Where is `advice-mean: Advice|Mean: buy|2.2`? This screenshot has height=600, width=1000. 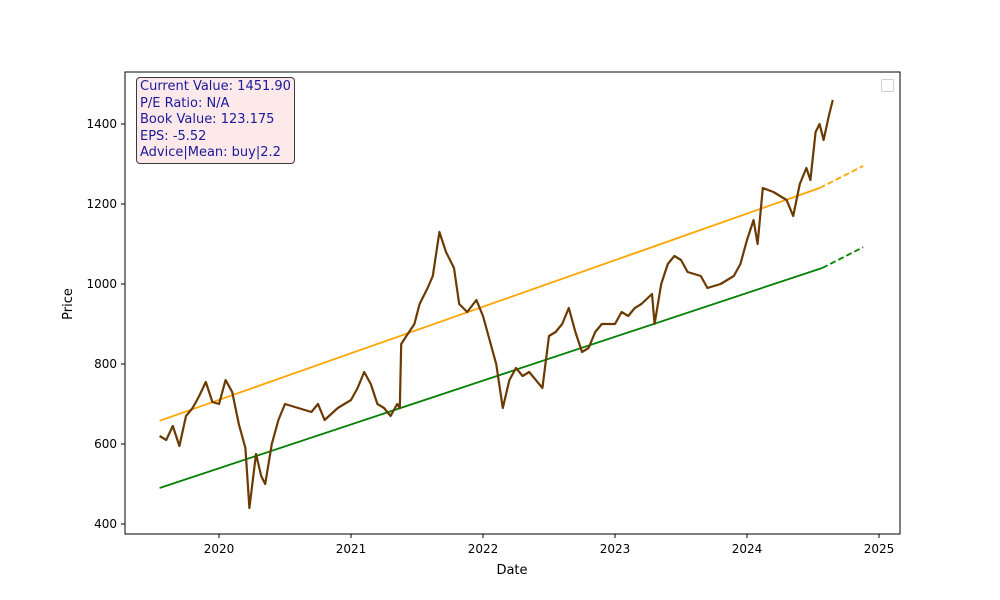 advice-mean: Advice|Mean: buy|2.2 is located at coordinates (210, 152).